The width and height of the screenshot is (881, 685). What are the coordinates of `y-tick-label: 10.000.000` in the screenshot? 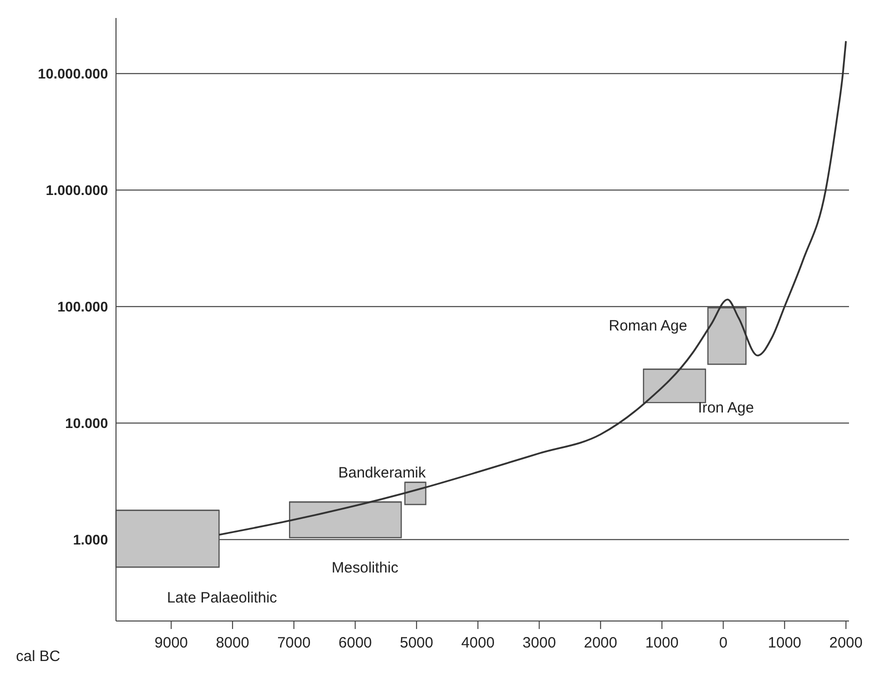 It's located at (73, 74).